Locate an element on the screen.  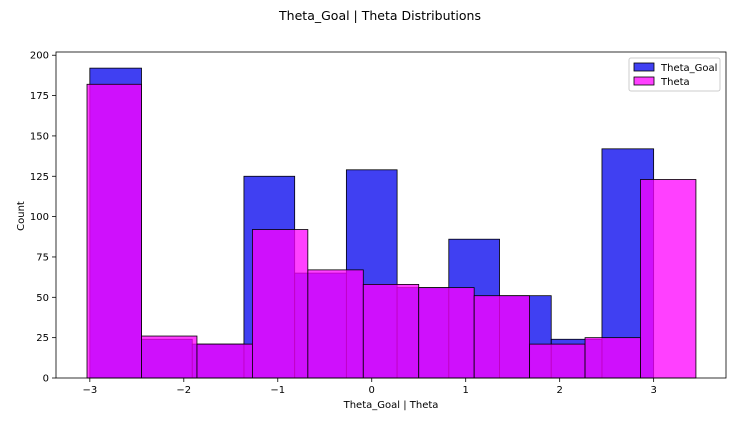
y-tick-label: 175 is located at coordinates (39, 96).